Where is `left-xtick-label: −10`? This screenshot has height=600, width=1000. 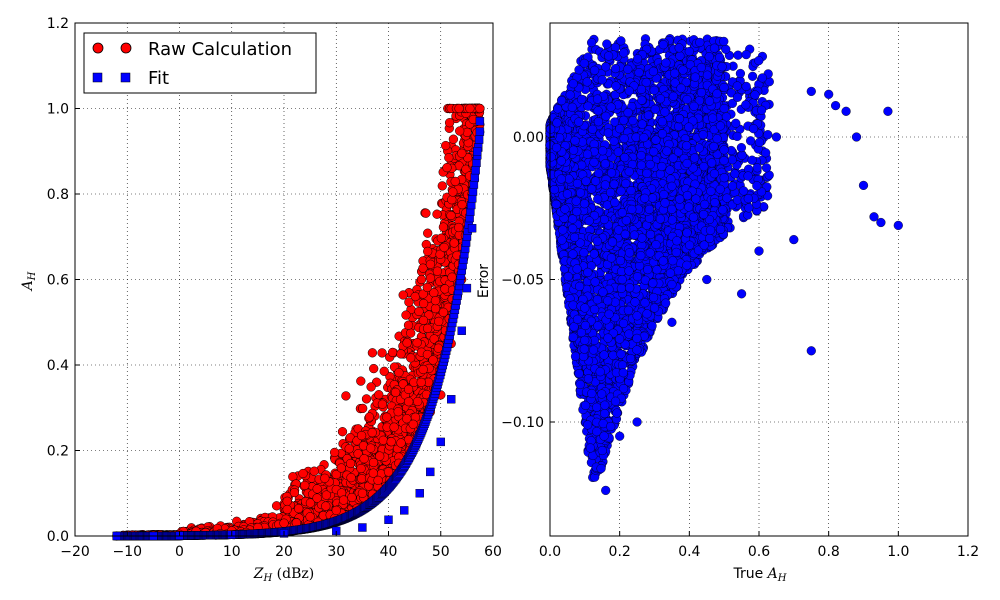
left-xtick-label: −10 is located at coordinates (127, 552).